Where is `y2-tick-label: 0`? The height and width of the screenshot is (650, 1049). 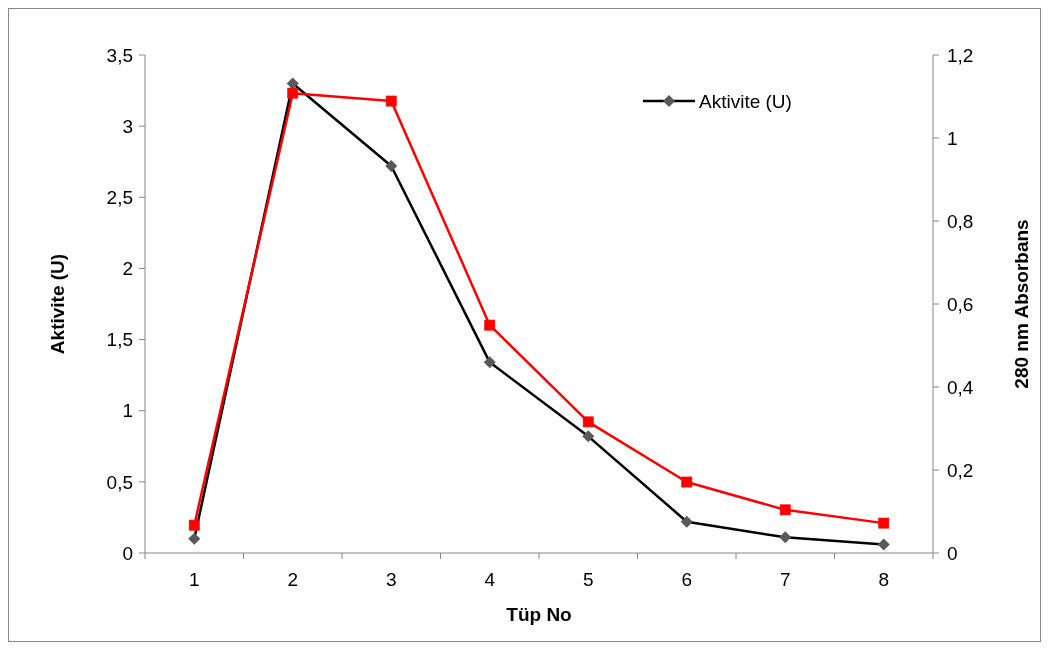
y2-tick-label: 0 is located at coordinates (952, 553).